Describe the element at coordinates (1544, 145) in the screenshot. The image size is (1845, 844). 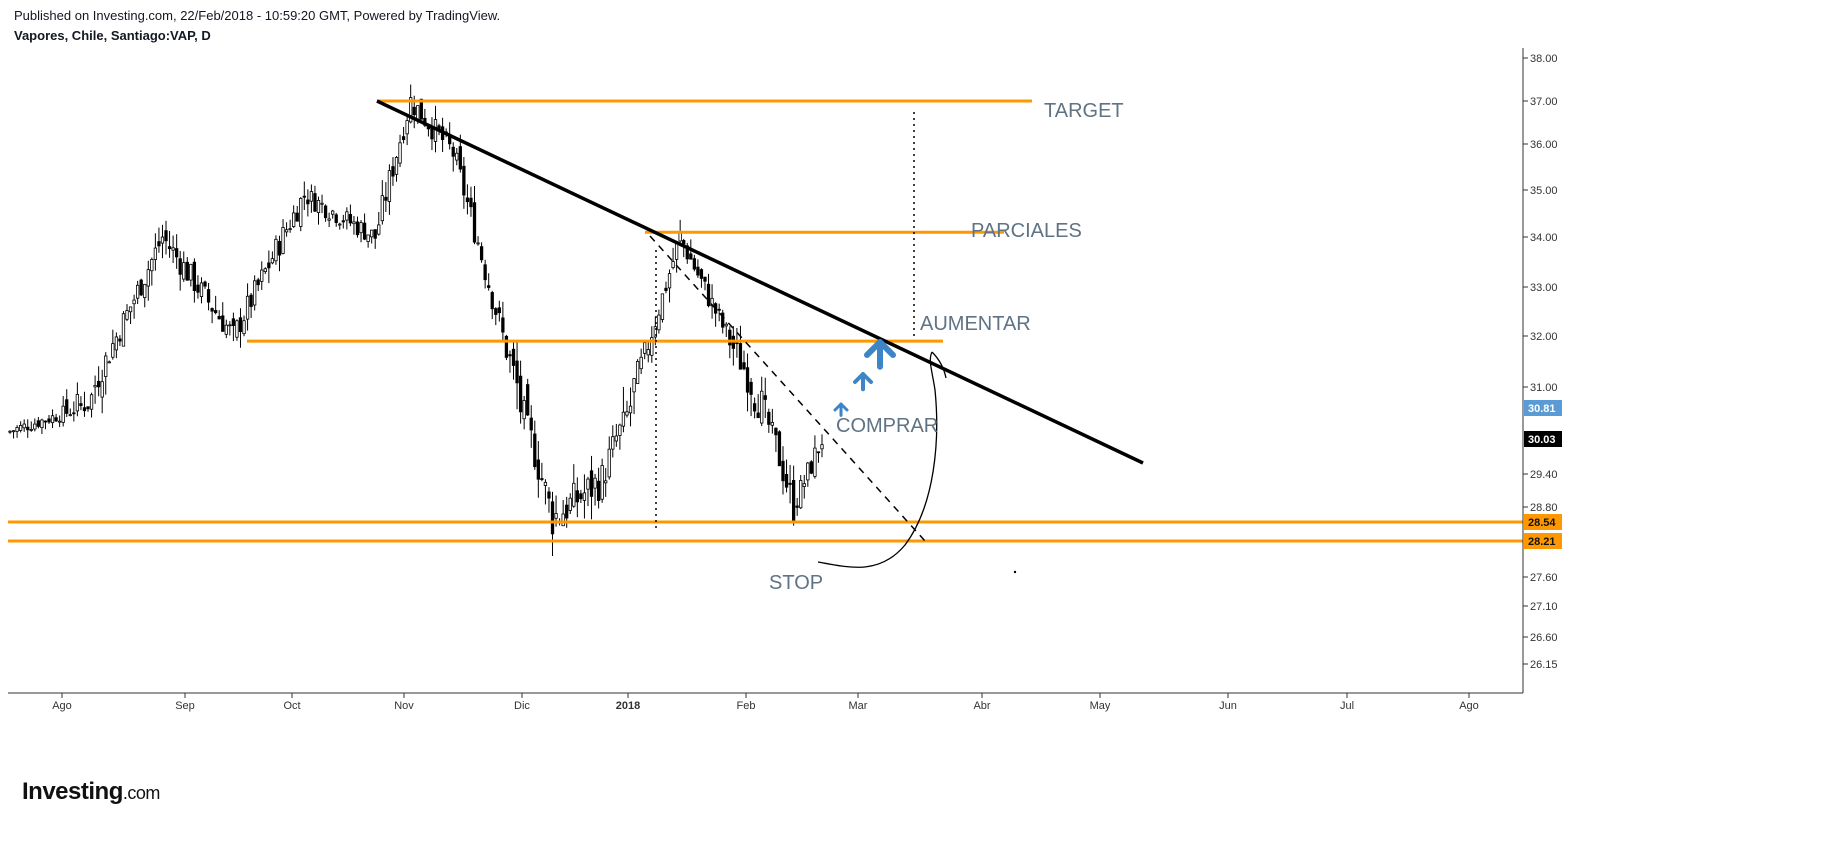
I see `y-tick-label: 36.00` at that location.